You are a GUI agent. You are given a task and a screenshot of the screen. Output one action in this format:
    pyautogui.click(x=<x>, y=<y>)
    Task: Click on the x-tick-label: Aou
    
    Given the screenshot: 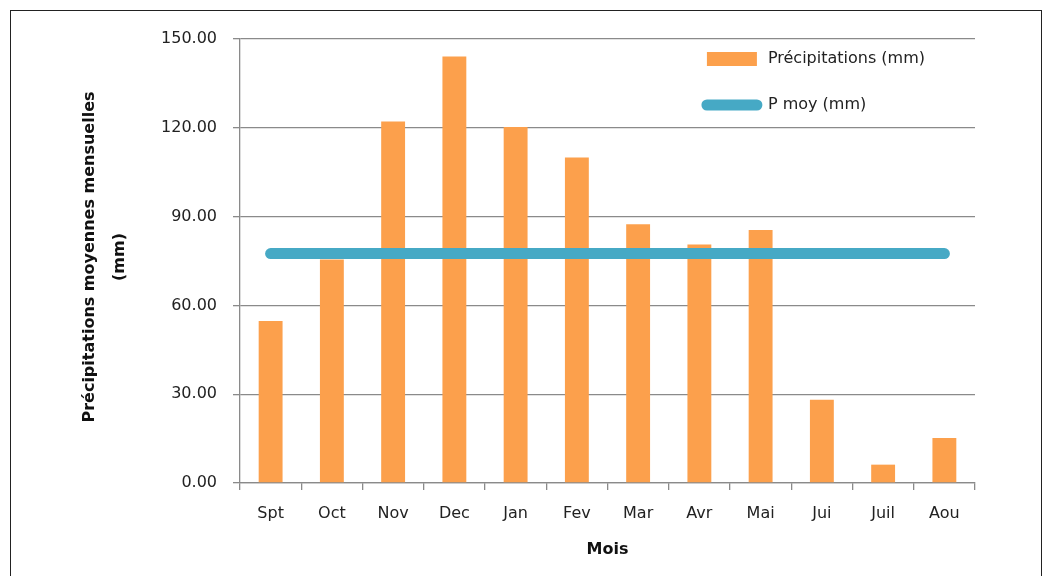 What is the action you would take?
    pyautogui.click(x=944, y=512)
    